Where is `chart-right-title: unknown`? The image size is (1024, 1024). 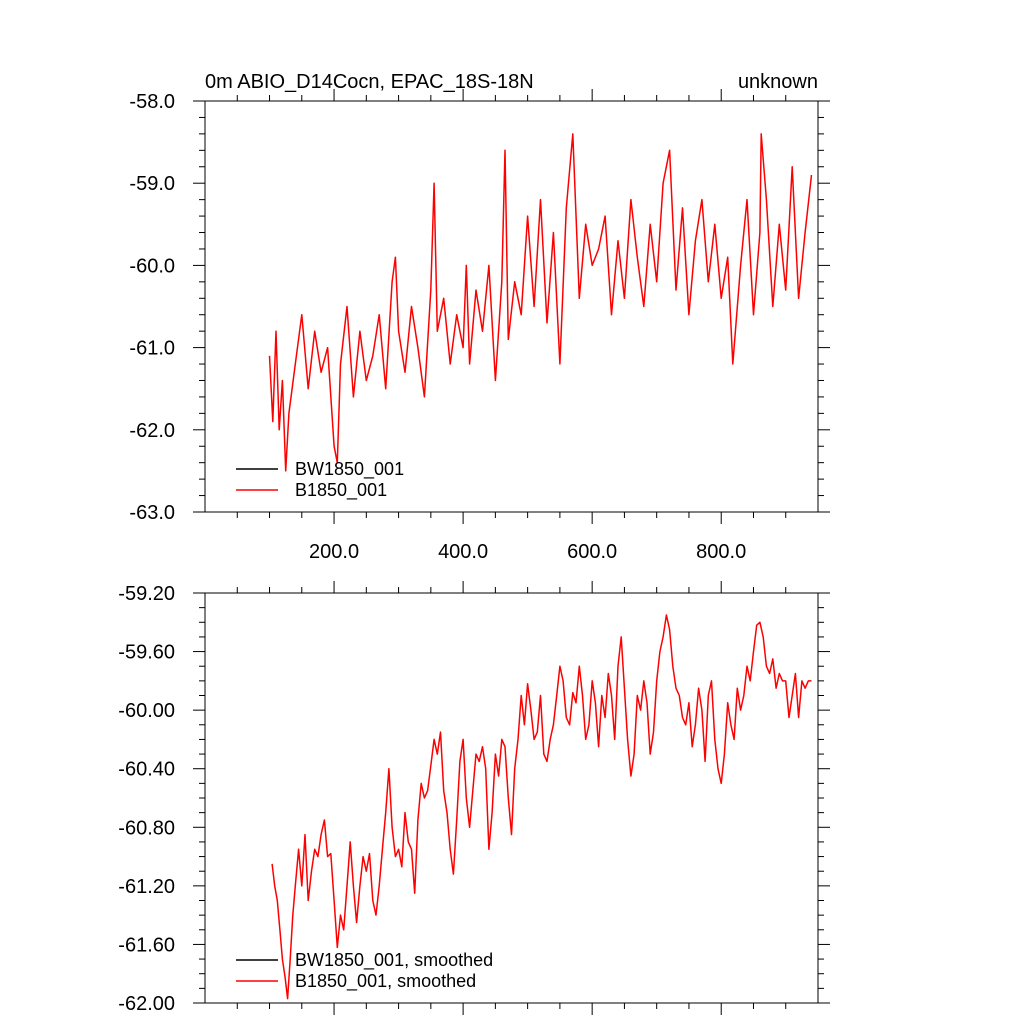
chart-right-title: unknown is located at coordinates (778, 82).